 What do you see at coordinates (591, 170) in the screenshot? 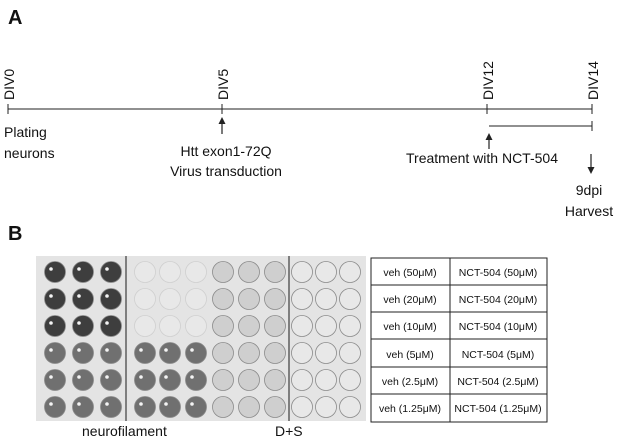
I see `harvest-arrowhead-icon` at bounding box center [591, 170].